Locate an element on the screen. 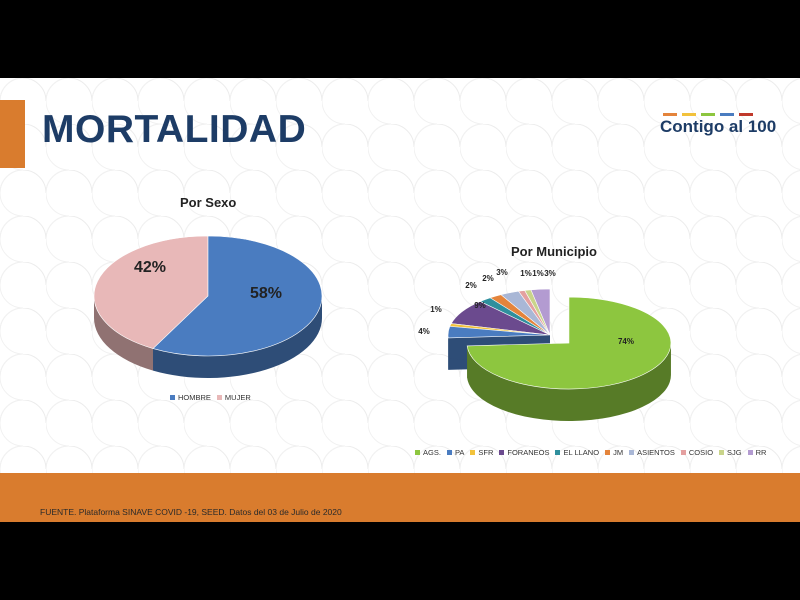 The image size is (800, 600). legend-label: ASIENTOS is located at coordinates (656, 452).